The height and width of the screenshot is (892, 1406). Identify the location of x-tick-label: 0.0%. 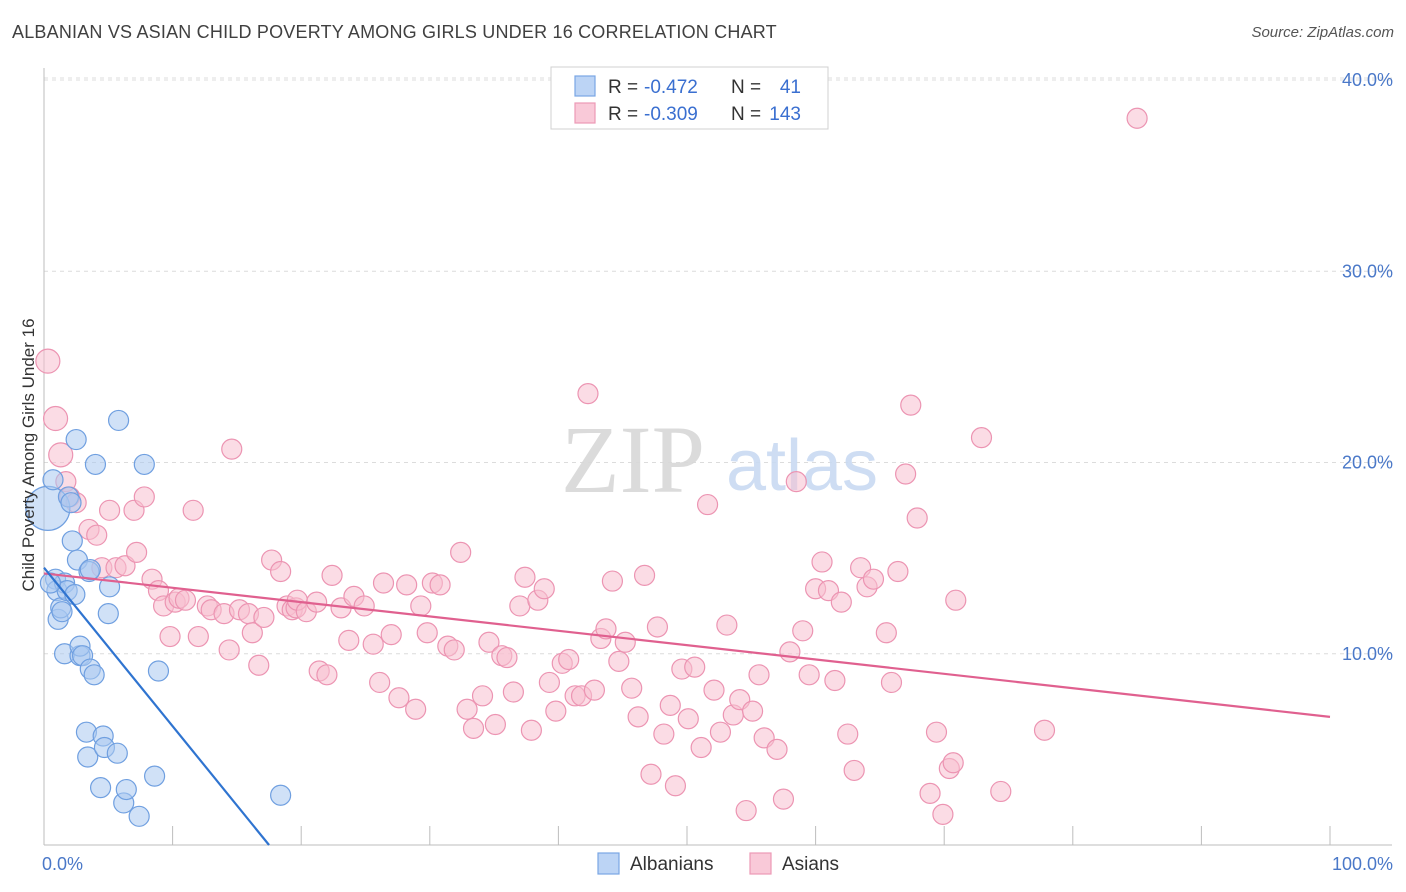
(62, 864).